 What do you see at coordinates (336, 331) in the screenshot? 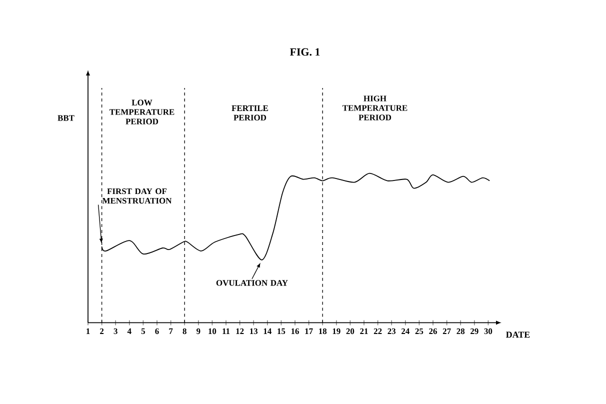
I see `x-tick-label: 19` at bounding box center [336, 331].